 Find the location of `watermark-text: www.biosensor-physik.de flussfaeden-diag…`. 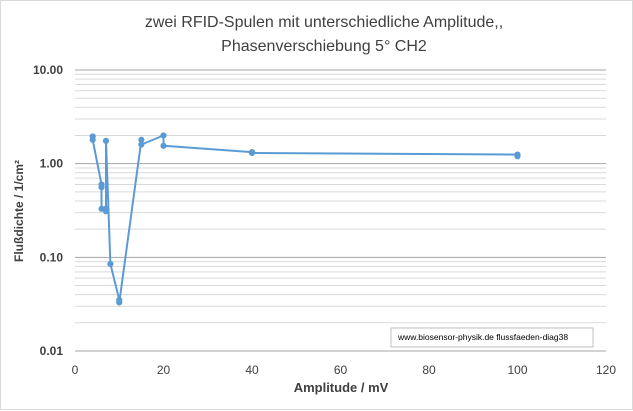

watermark-text: www.biosensor-physik.de flussfaeden-diag… is located at coordinates (482, 337).